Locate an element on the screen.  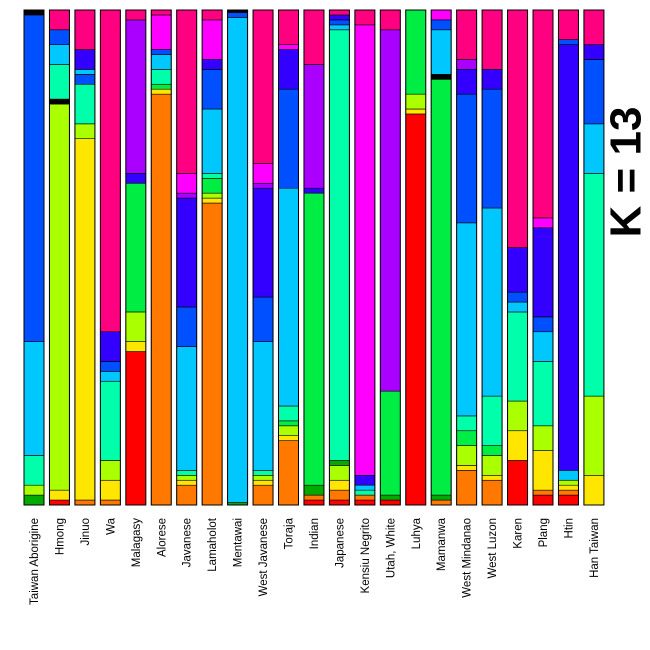
category-label: West Luzon is located at coordinates (493, 548).